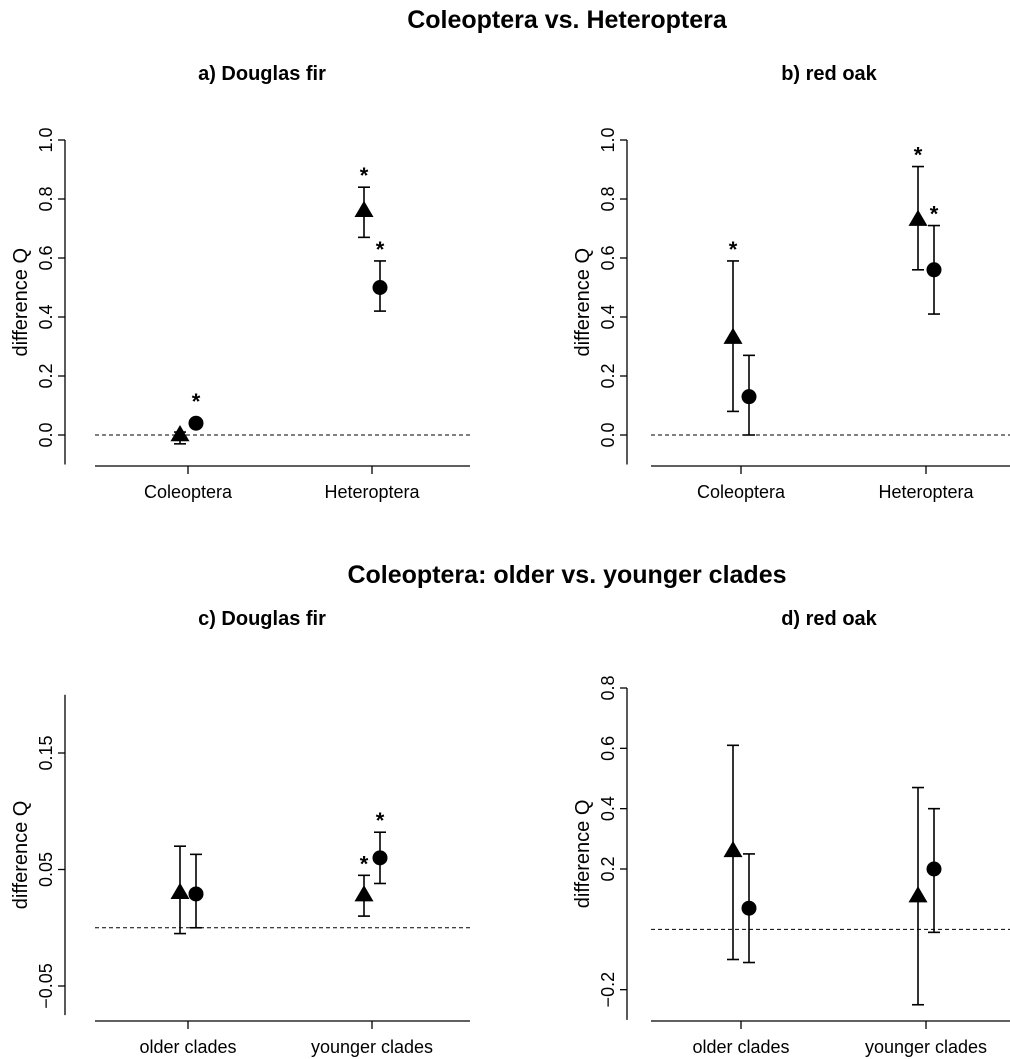 Image resolution: width=1010 pixels, height=1059 pixels. Describe the element at coordinates (46, 752) in the screenshot. I see `y-tick-label: 0.15` at that location.